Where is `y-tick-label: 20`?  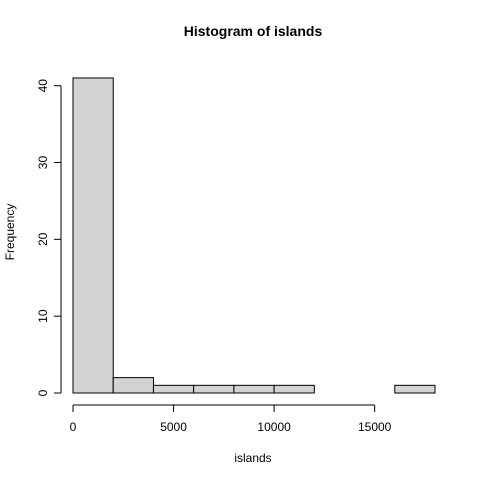
y-tick-label: 20 is located at coordinates (43, 239).